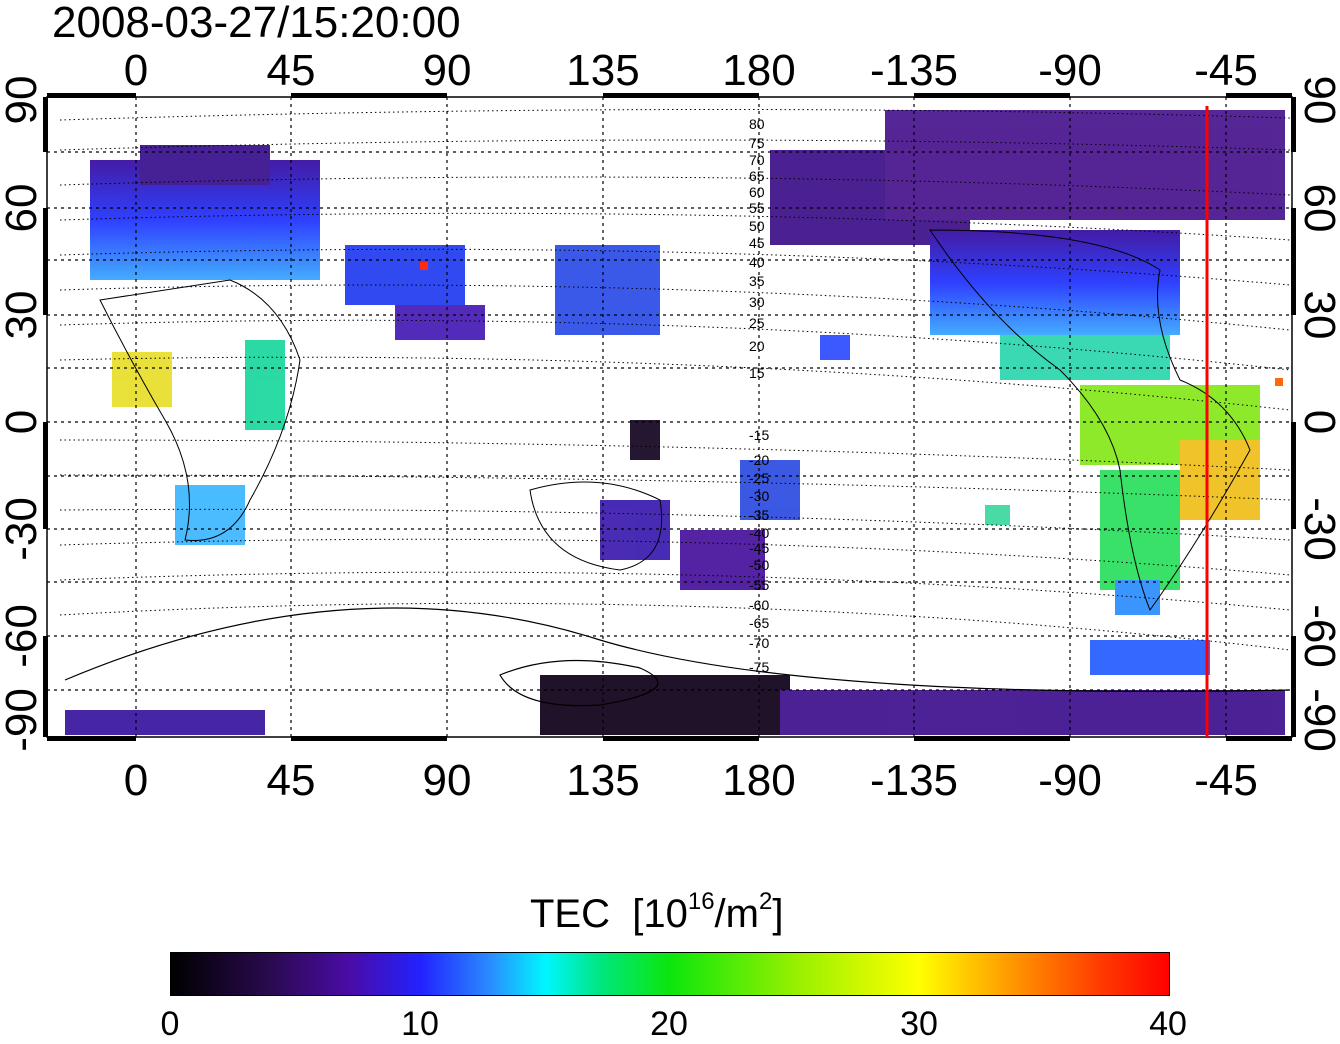 The width and height of the screenshot is (1340, 1044). I want to click on lat-labels-right: 90 60 30 0 -30 -60 -90, so click(1317, 414).